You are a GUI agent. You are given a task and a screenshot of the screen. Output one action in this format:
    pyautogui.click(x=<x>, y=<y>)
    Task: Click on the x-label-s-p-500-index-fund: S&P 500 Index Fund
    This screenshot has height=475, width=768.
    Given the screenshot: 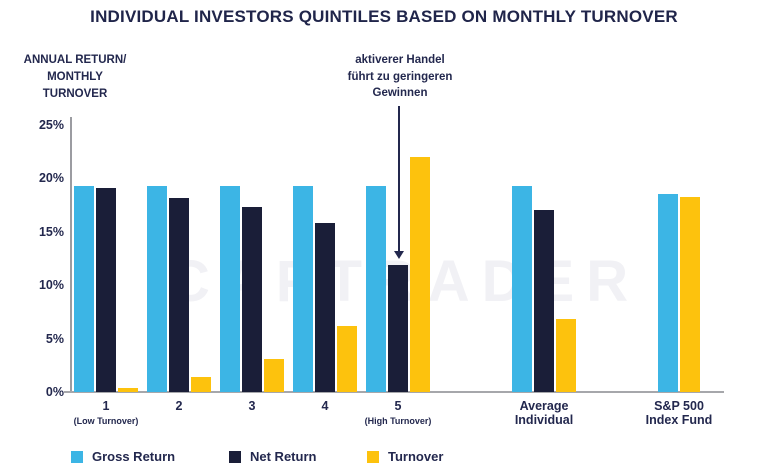 What is the action you would take?
    pyautogui.click(x=679, y=413)
    